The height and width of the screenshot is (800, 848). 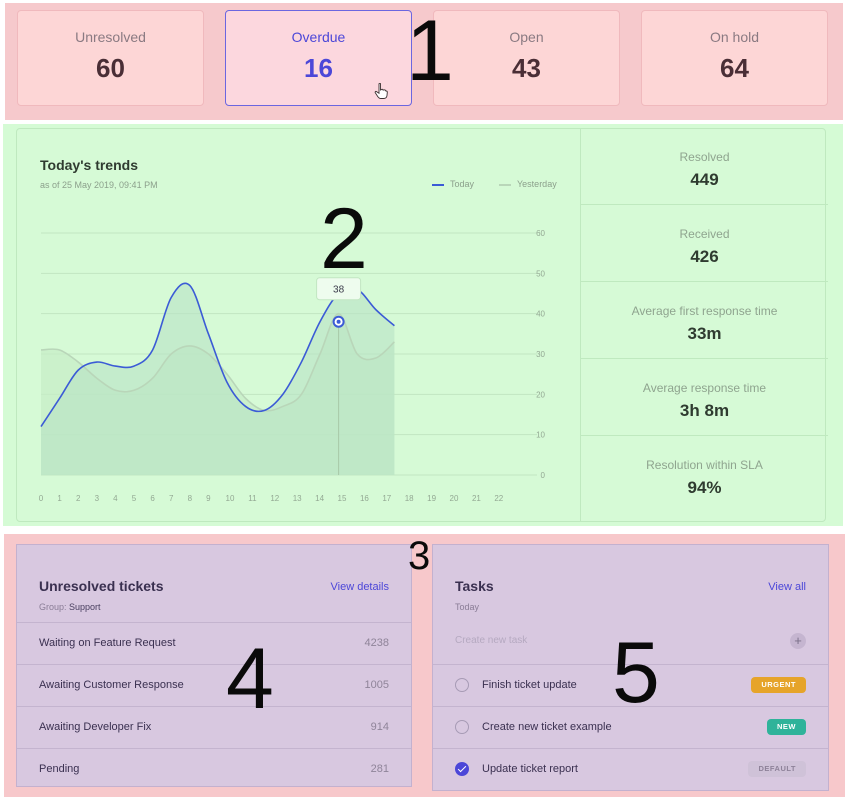 I want to click on task-item: Finish ticket update URGENT, so click(x=630, y=685).